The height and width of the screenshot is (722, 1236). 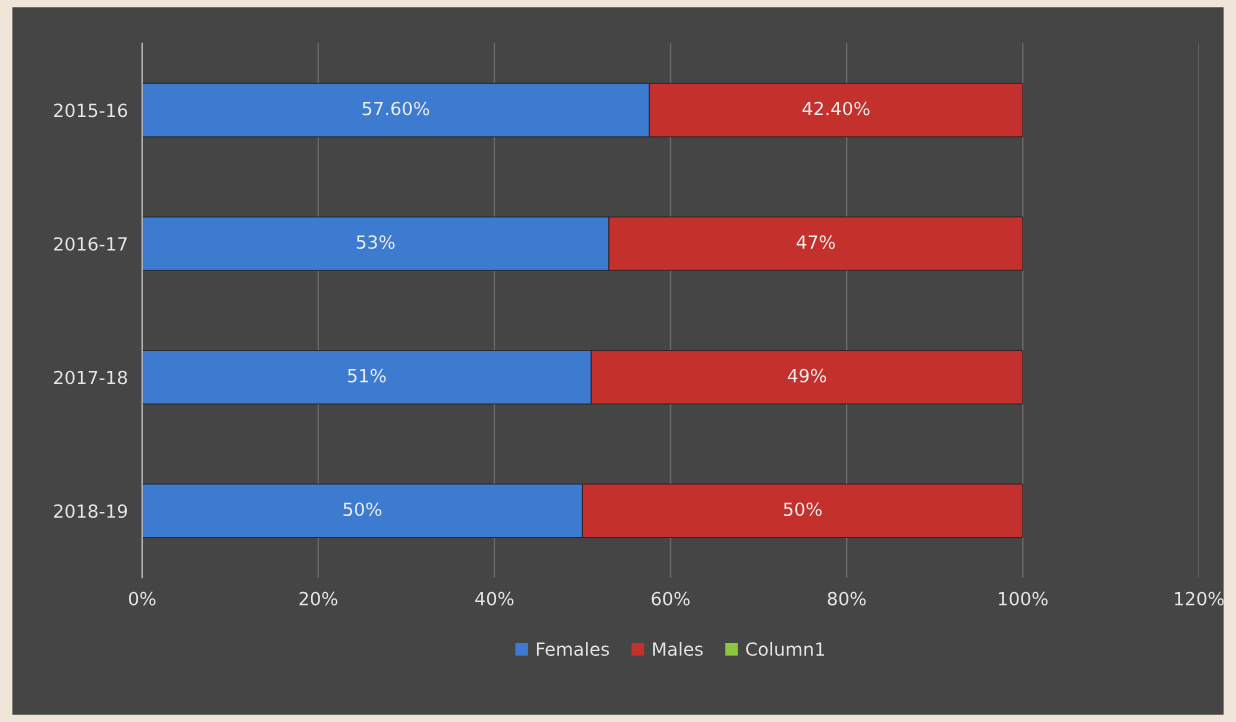 I want to click on data-label: 53%, so click(x=375, y=242).